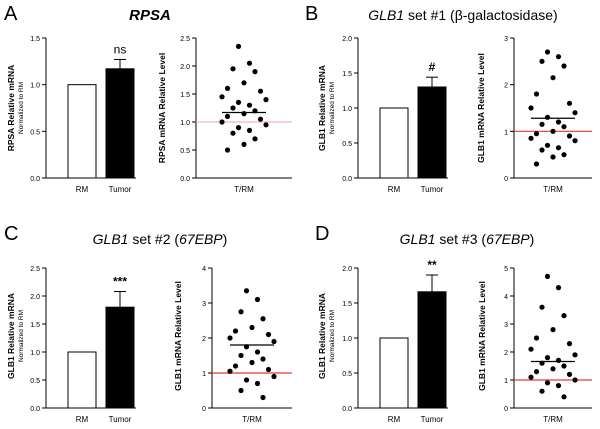 Image resolution: width=600 pixels, height=429 pixels. What do you see at coordinates (82, 380) in the screenshot?
I see `bar-c-rm` at bounding box center [82, 380].